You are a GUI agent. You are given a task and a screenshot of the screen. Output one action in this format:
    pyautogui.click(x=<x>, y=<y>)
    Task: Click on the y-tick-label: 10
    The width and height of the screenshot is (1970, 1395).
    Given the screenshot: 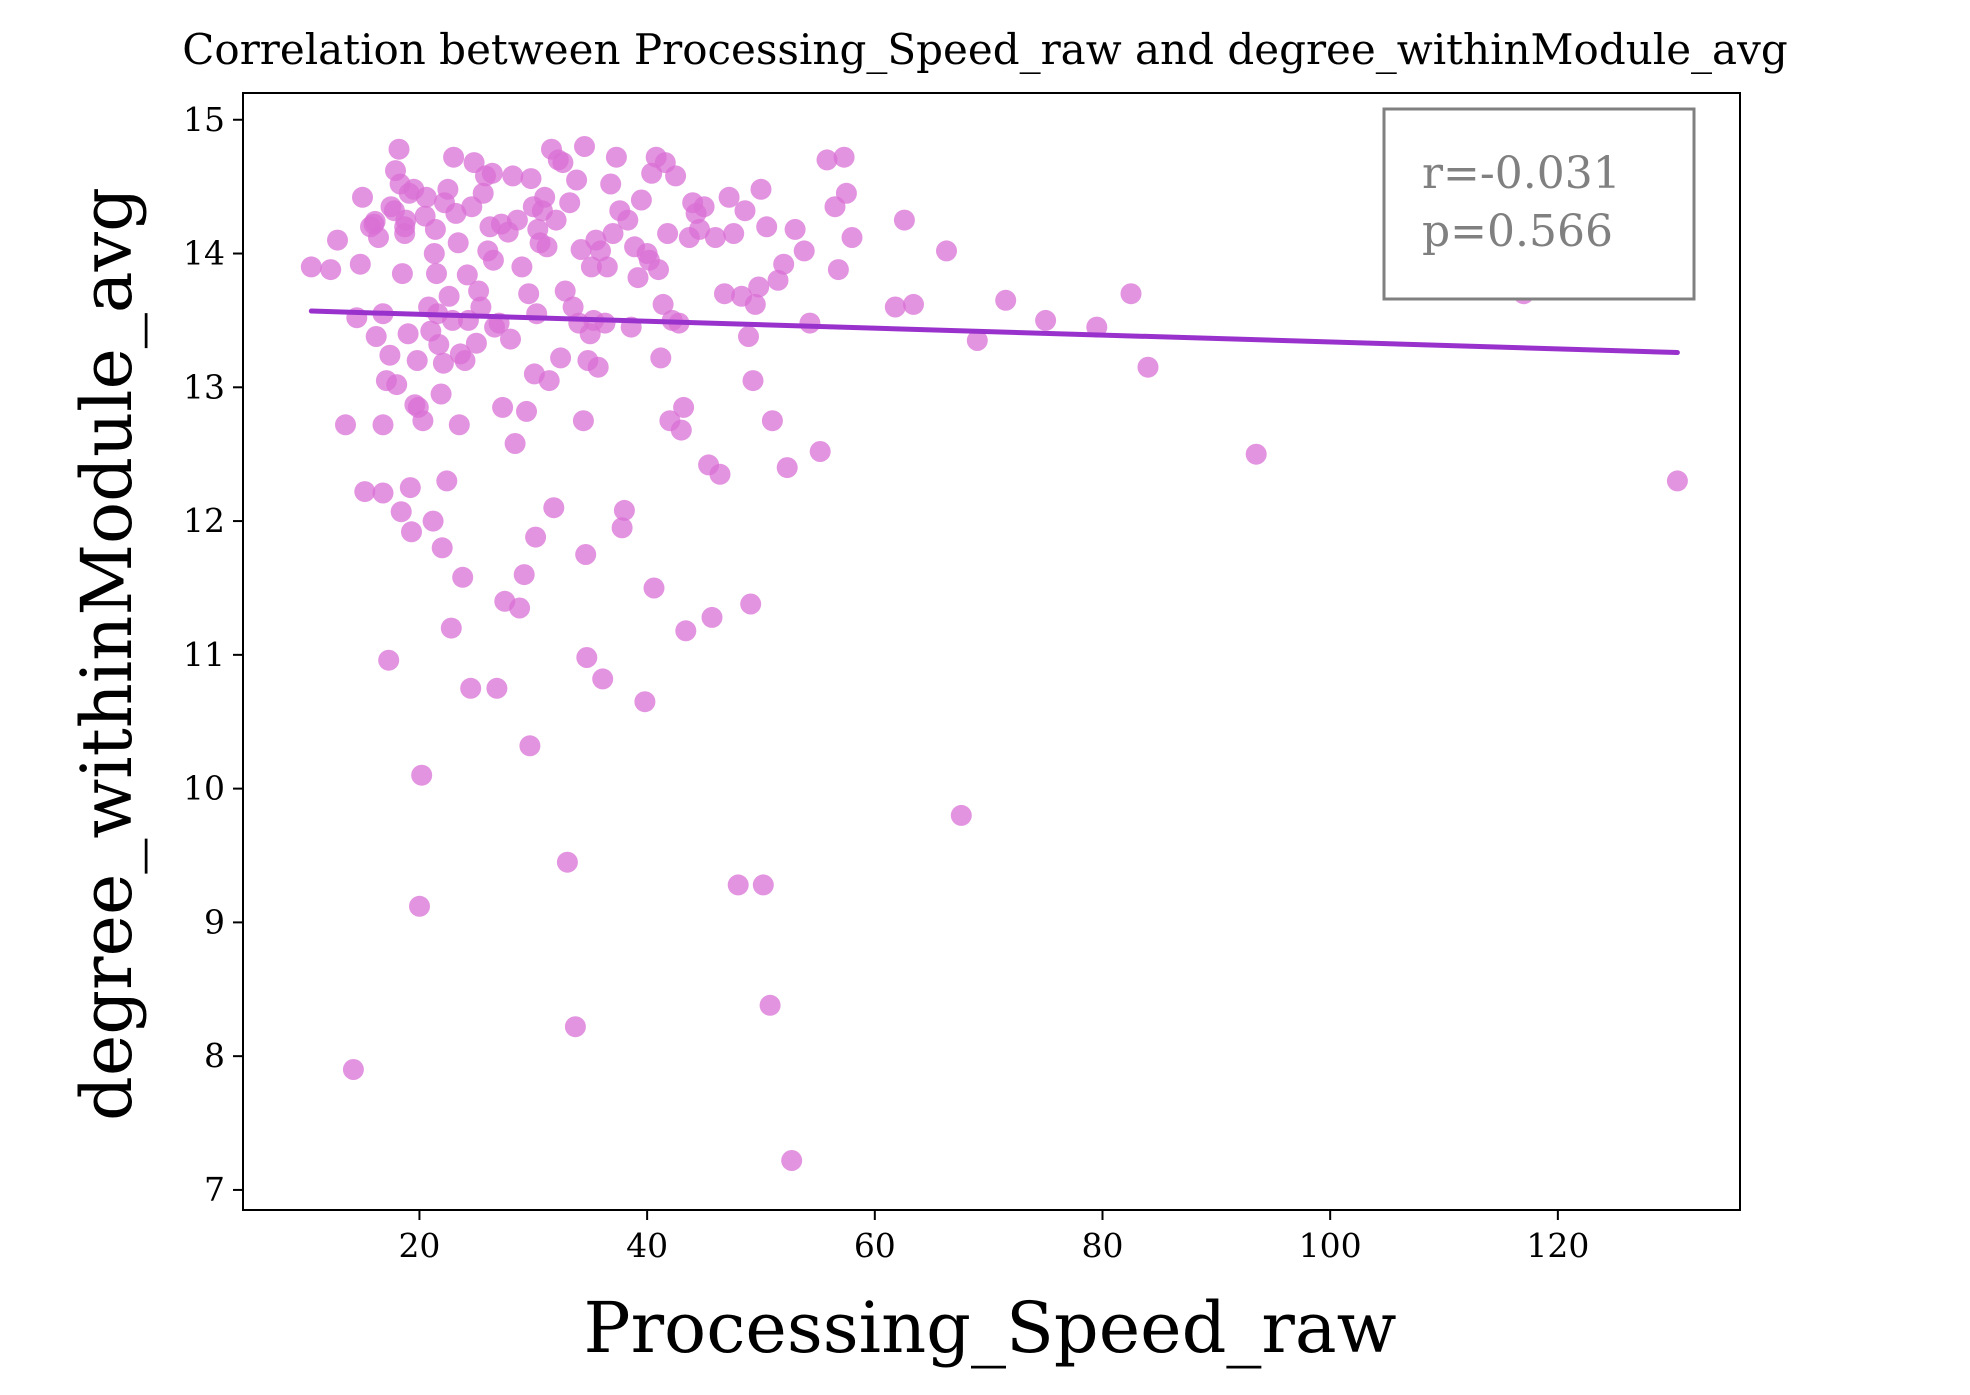 What is the action you would take?
    pyautogui.click(x=204, y=788)
    